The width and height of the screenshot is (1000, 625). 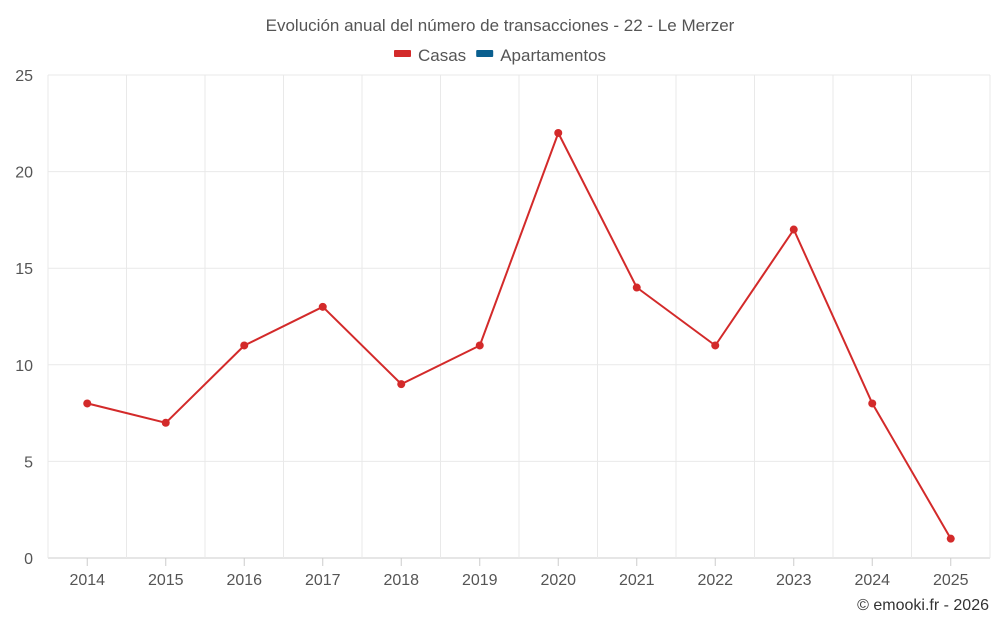 I want to click on legend-item-casas: Casas, so click(x=430, y=55).